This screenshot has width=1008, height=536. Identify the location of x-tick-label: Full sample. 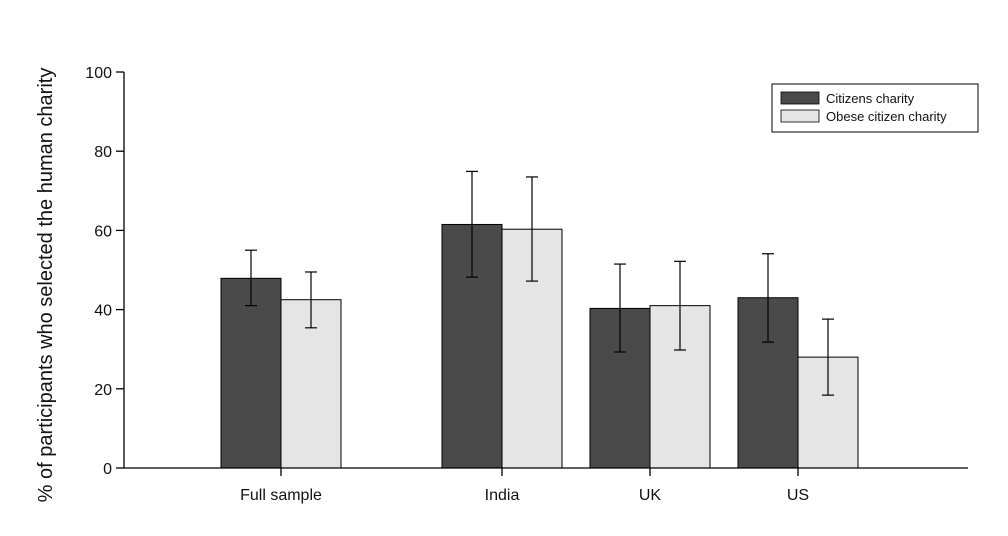
(281, 495).